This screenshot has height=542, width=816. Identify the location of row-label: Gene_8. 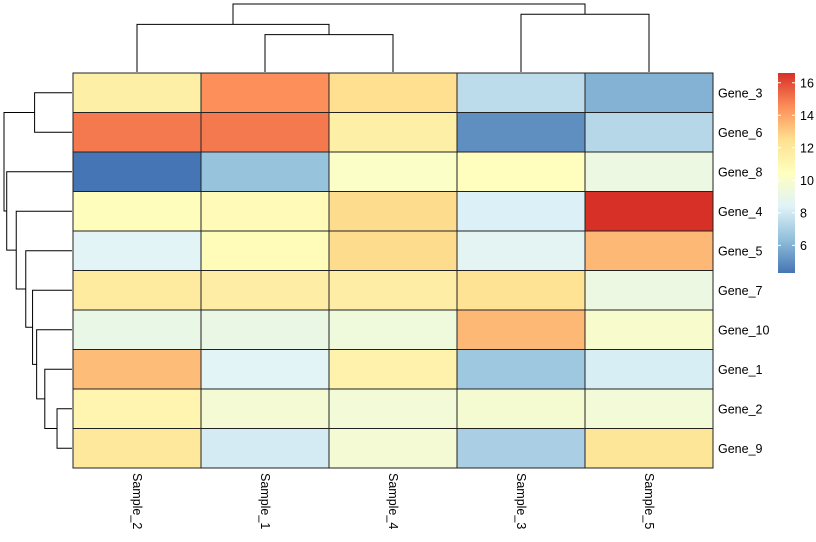
(740, 172).